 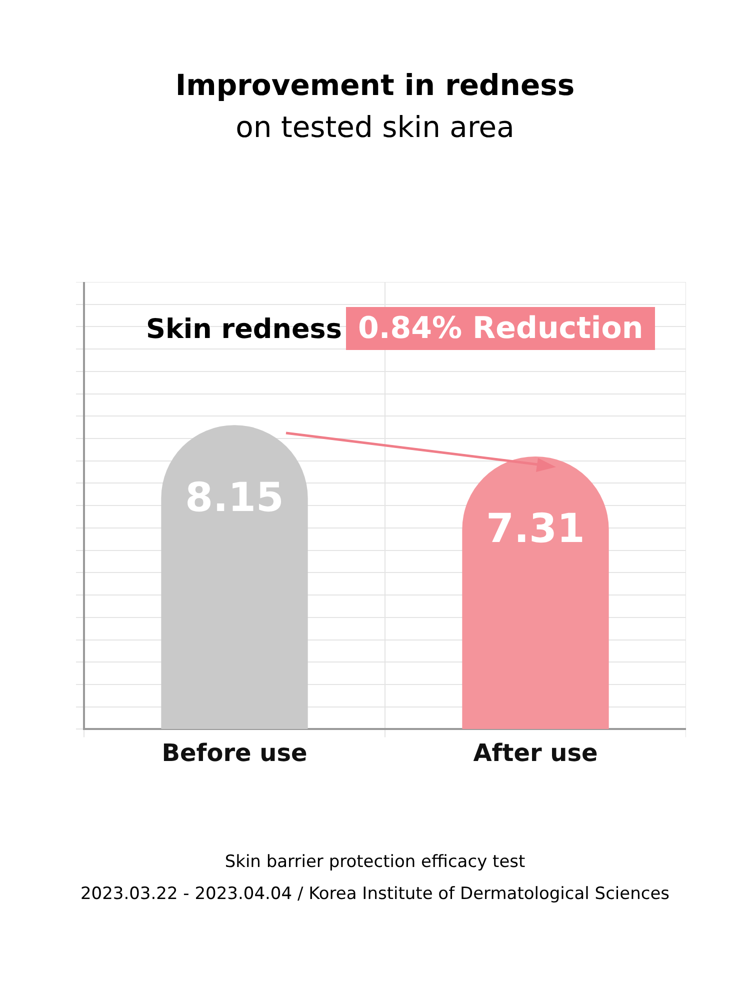 I want to click on text: 0.84% Reduction, so click(x=501, y=328).